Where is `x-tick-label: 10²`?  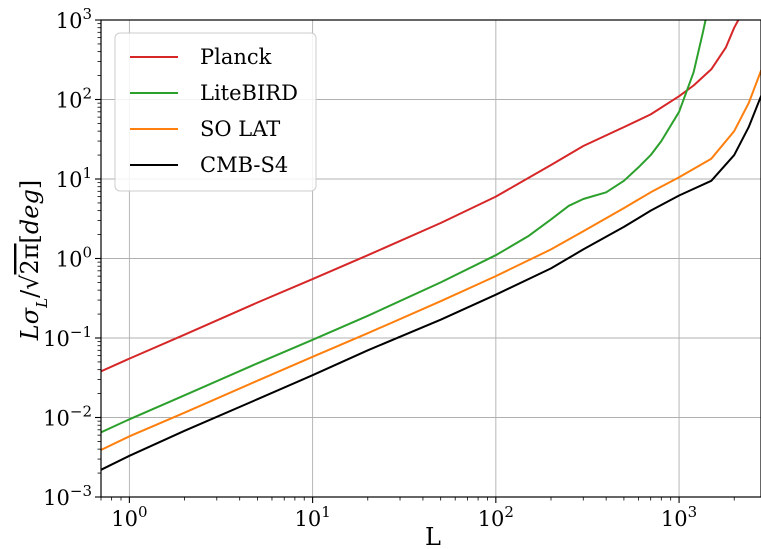 x-tick-label: 10² is located at coordinates (496, 517).